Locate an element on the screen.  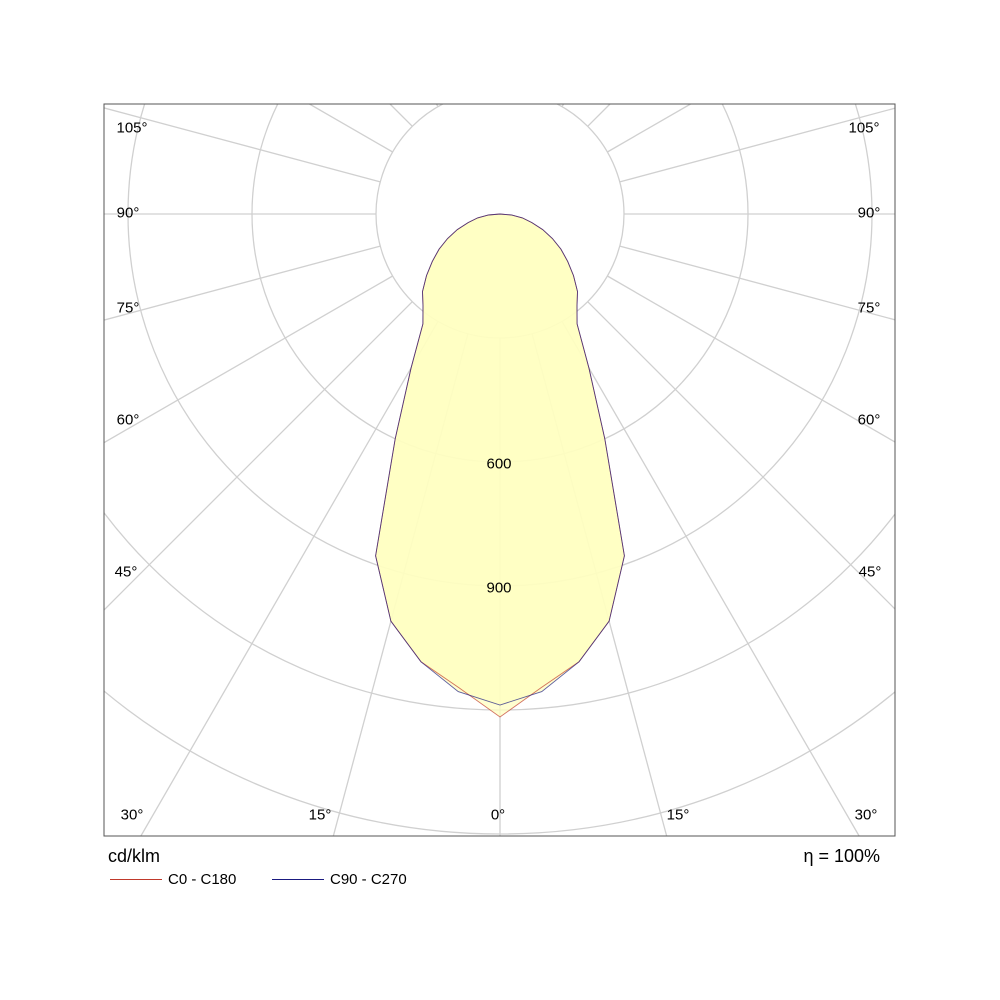
series-curve-c90-c270 is located at coordinates (500, 459).